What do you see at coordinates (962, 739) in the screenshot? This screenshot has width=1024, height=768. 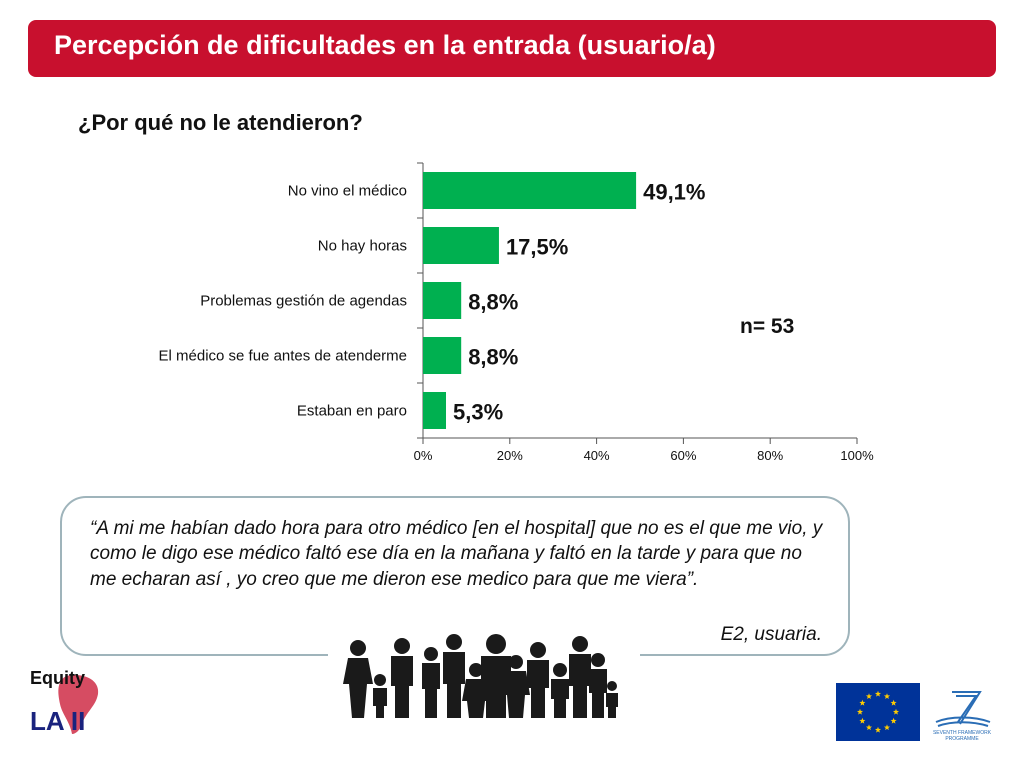 I see `fp7-line2: PROGRAMME` at bounding box center [962, 739].